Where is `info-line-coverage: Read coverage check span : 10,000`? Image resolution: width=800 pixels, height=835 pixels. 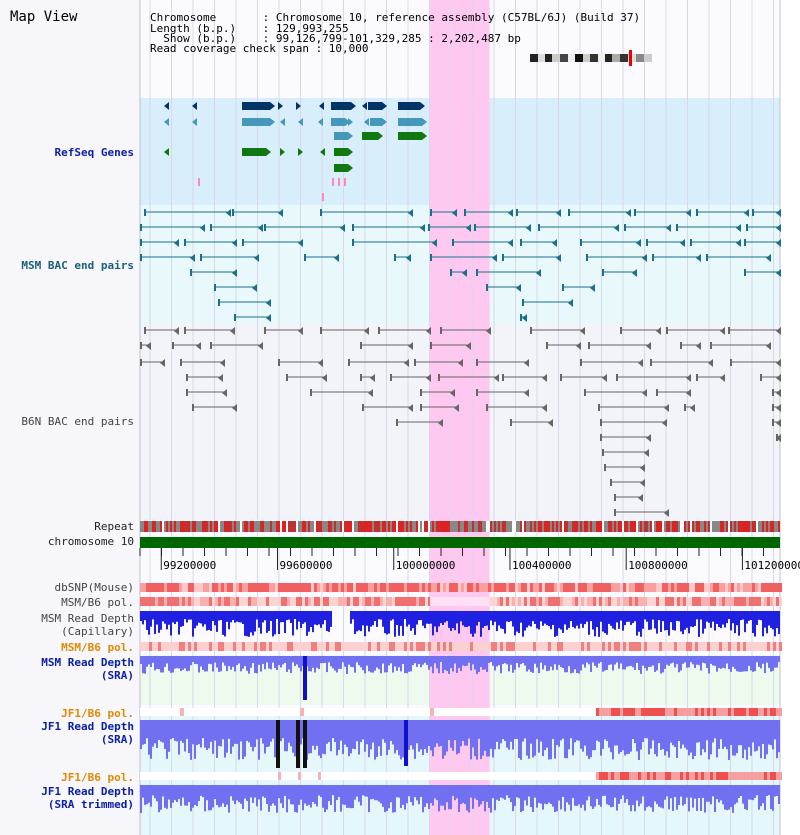
info-line-coverage: Read coverage check span : 10,000 is located at coordinates (259, 48).